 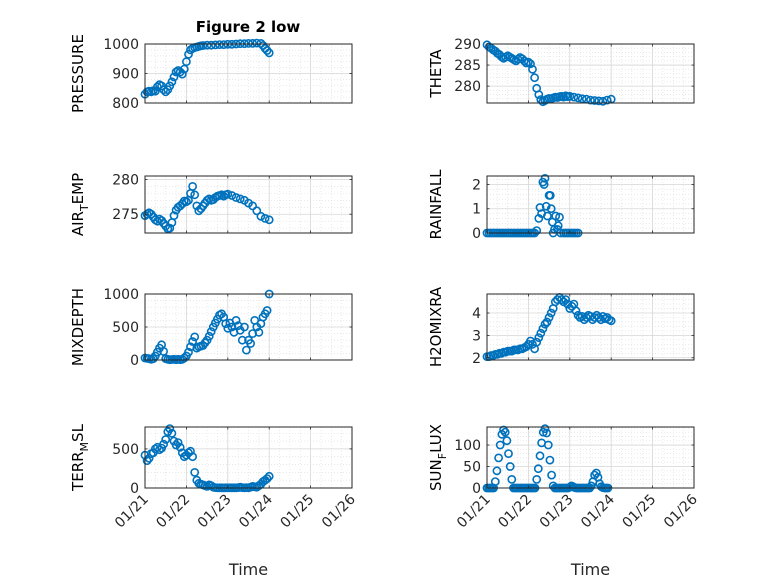 I want to click on sun_flux-axes-box, so click(x=590, y=457).